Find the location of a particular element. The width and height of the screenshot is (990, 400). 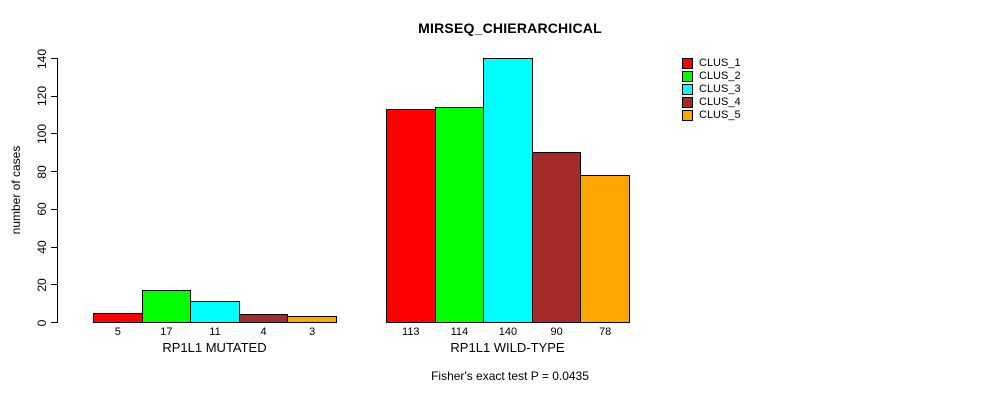

legend-item: CLUS_5 is located at coordinates (711, 115).